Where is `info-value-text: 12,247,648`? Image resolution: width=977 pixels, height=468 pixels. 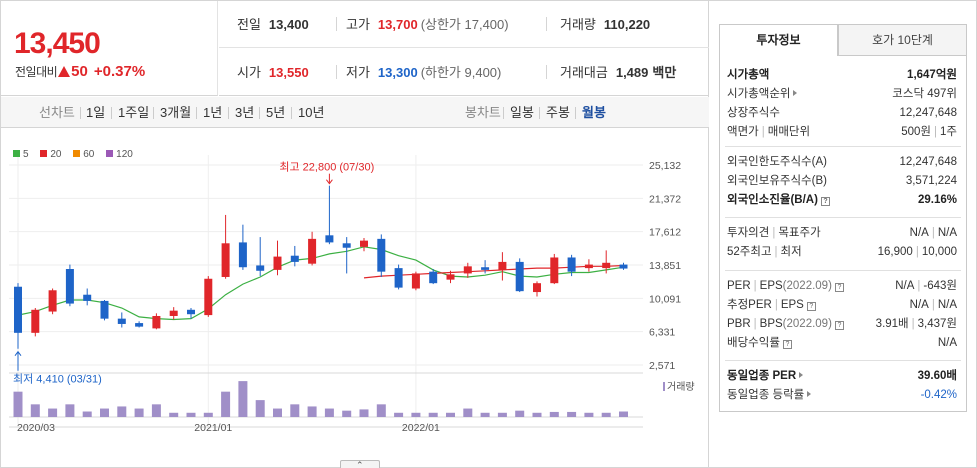 info-value-text: 12,247,648 is located at coordinates (928, 162).